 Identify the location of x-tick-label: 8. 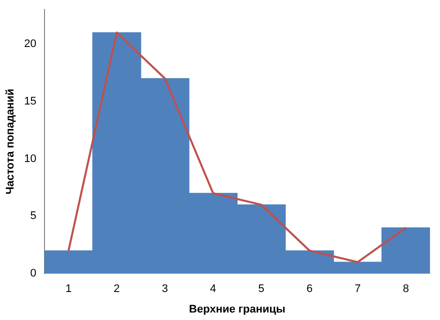
(405, 289).